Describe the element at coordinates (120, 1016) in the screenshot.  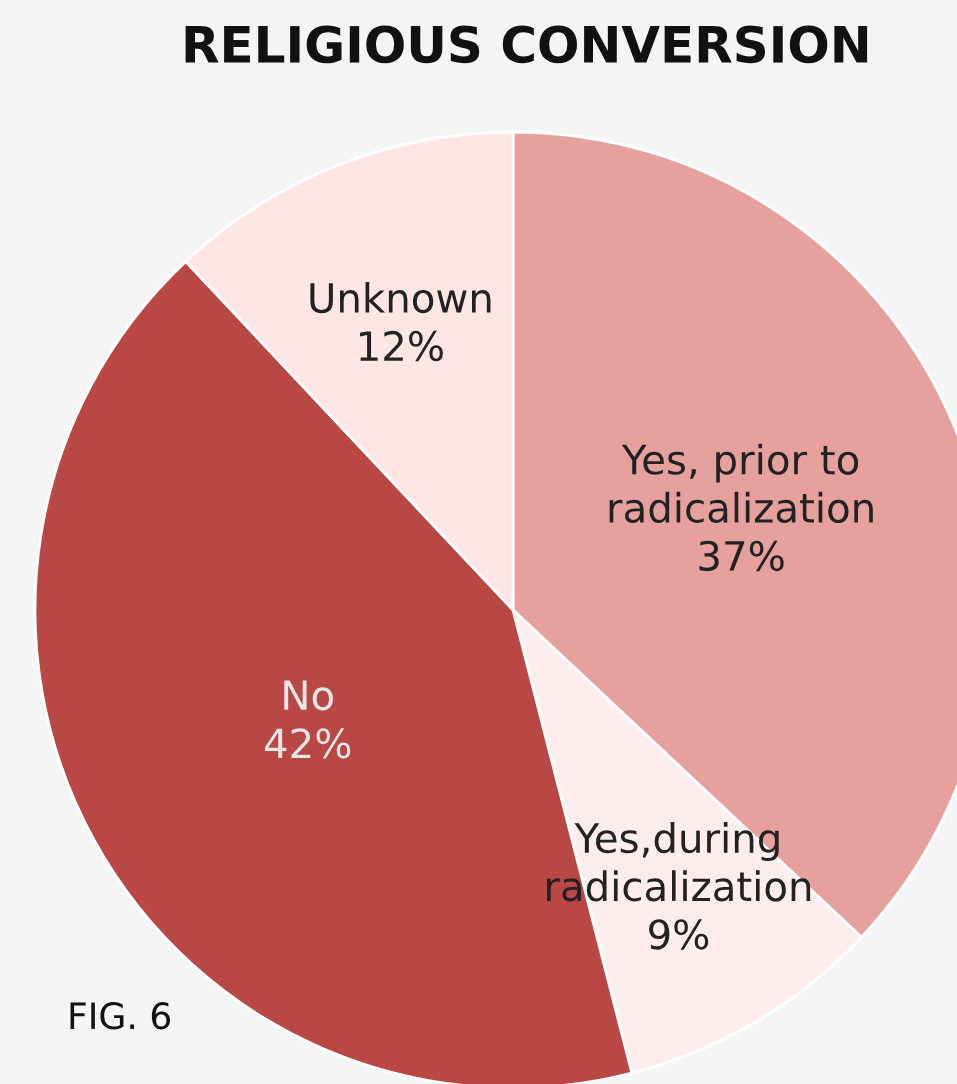
I see `caption: FIG. 6` at that location.